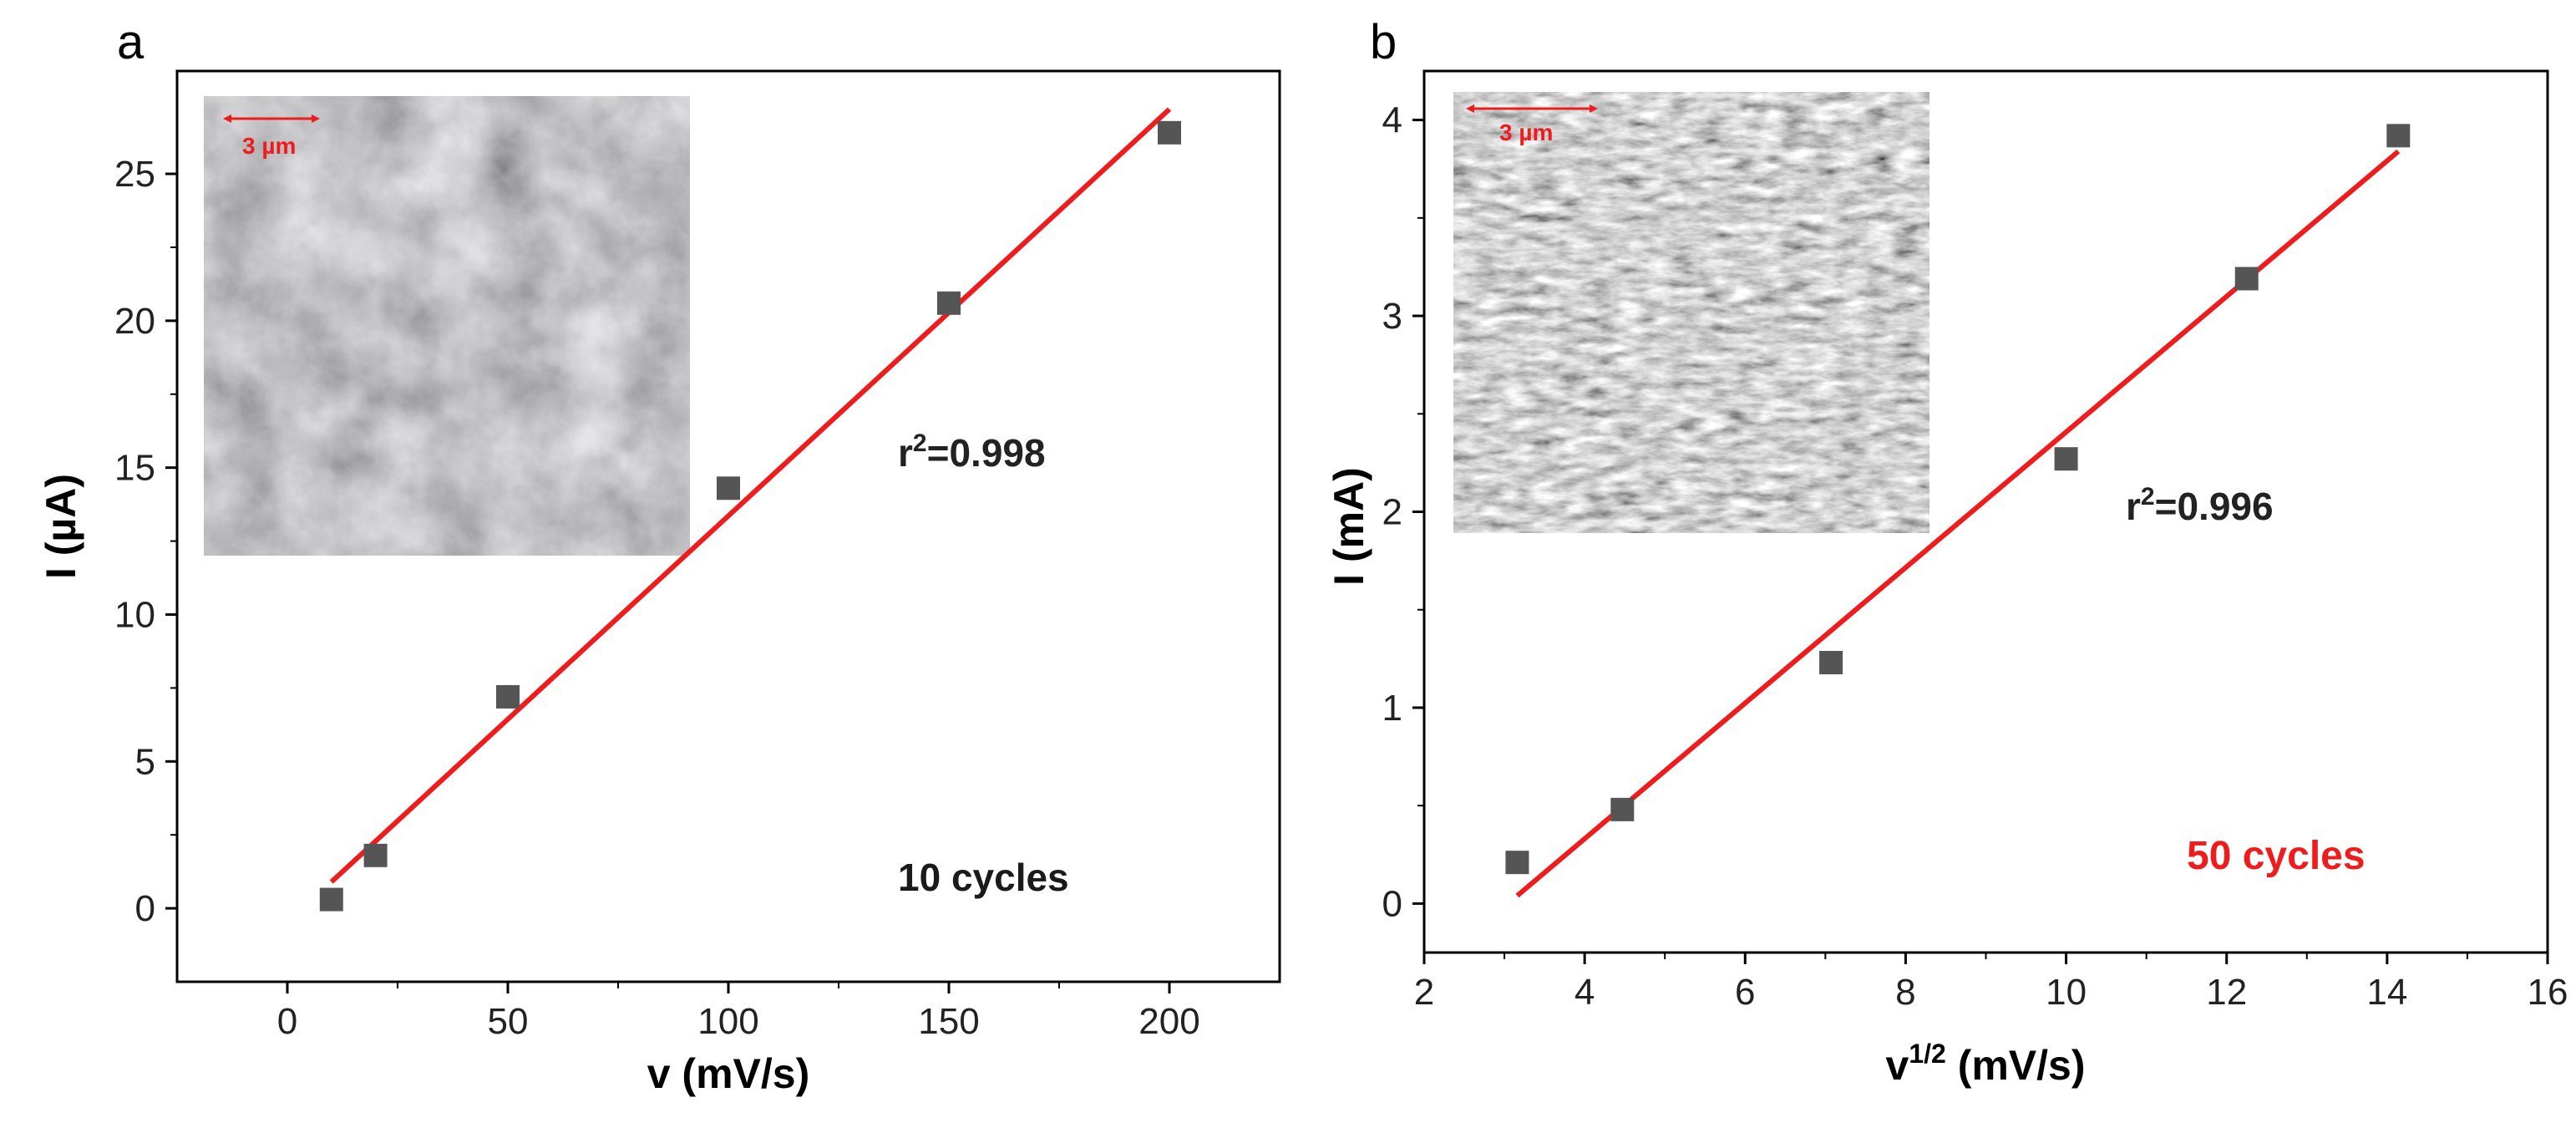 This screenshot has height=1128, width=2576. Describe the element at coordinates (1392, 121) in the screenshot. I see `y-tick-label: 4` at that location.